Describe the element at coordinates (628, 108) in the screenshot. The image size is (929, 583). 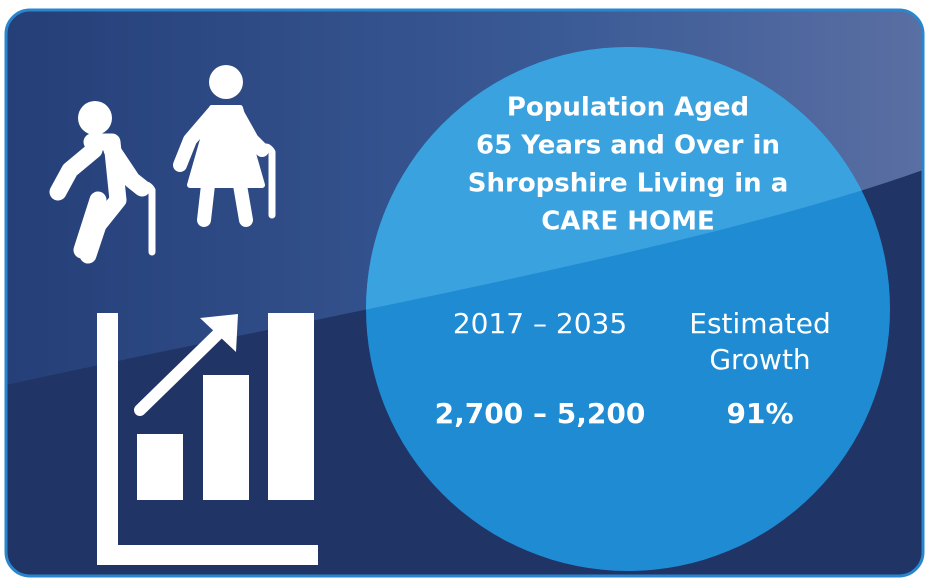
I see `title-line: Population Aged` at that location.